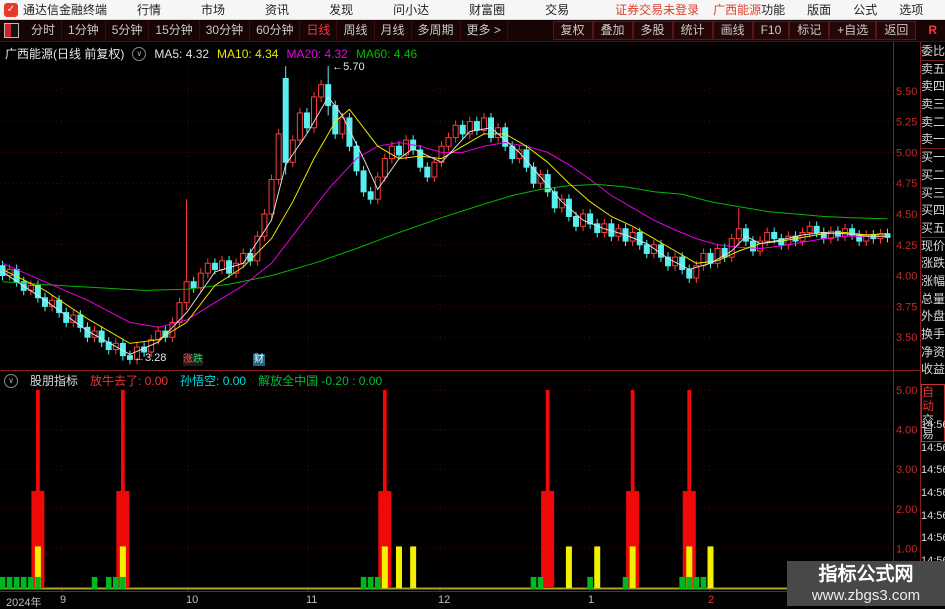 The height and width of the screenshot is (609, 945). What do you see at coordinates (24, 603) in the screenshot?
I see `x-axis-label: 2024年` at bounding box center [24, 603].